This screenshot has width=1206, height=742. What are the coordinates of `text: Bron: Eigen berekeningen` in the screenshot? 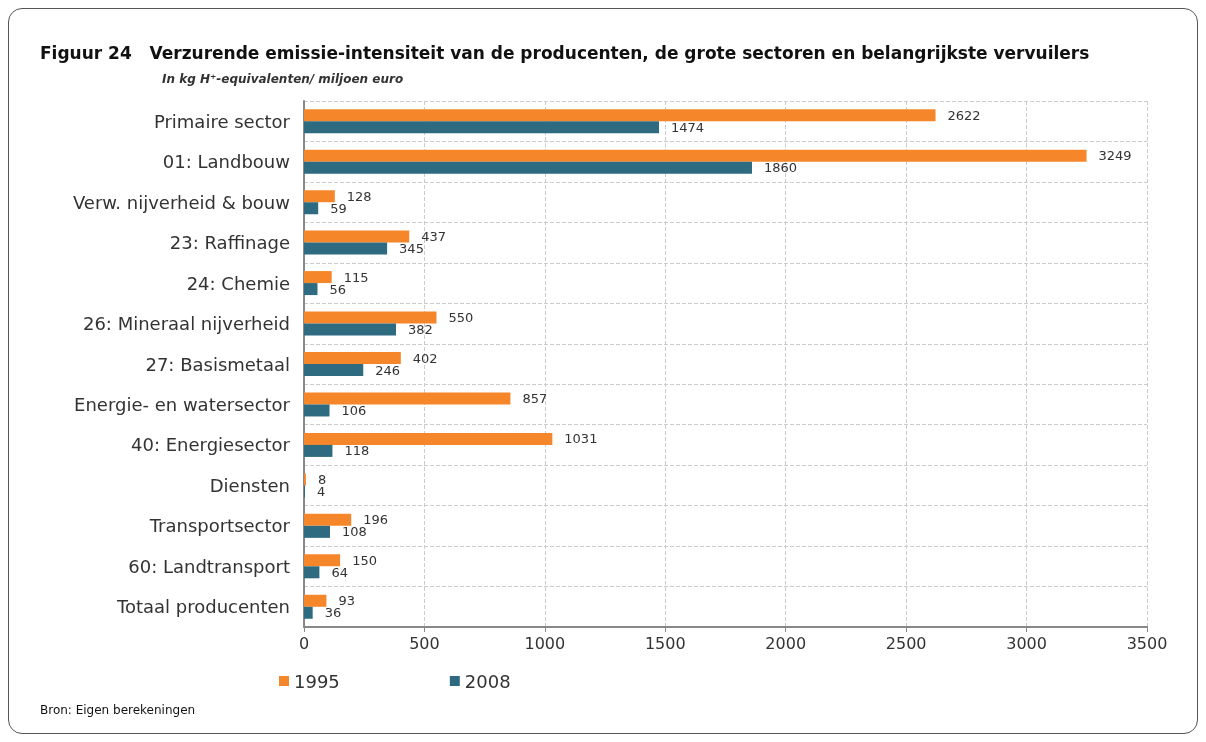 It's located at (118, 710).